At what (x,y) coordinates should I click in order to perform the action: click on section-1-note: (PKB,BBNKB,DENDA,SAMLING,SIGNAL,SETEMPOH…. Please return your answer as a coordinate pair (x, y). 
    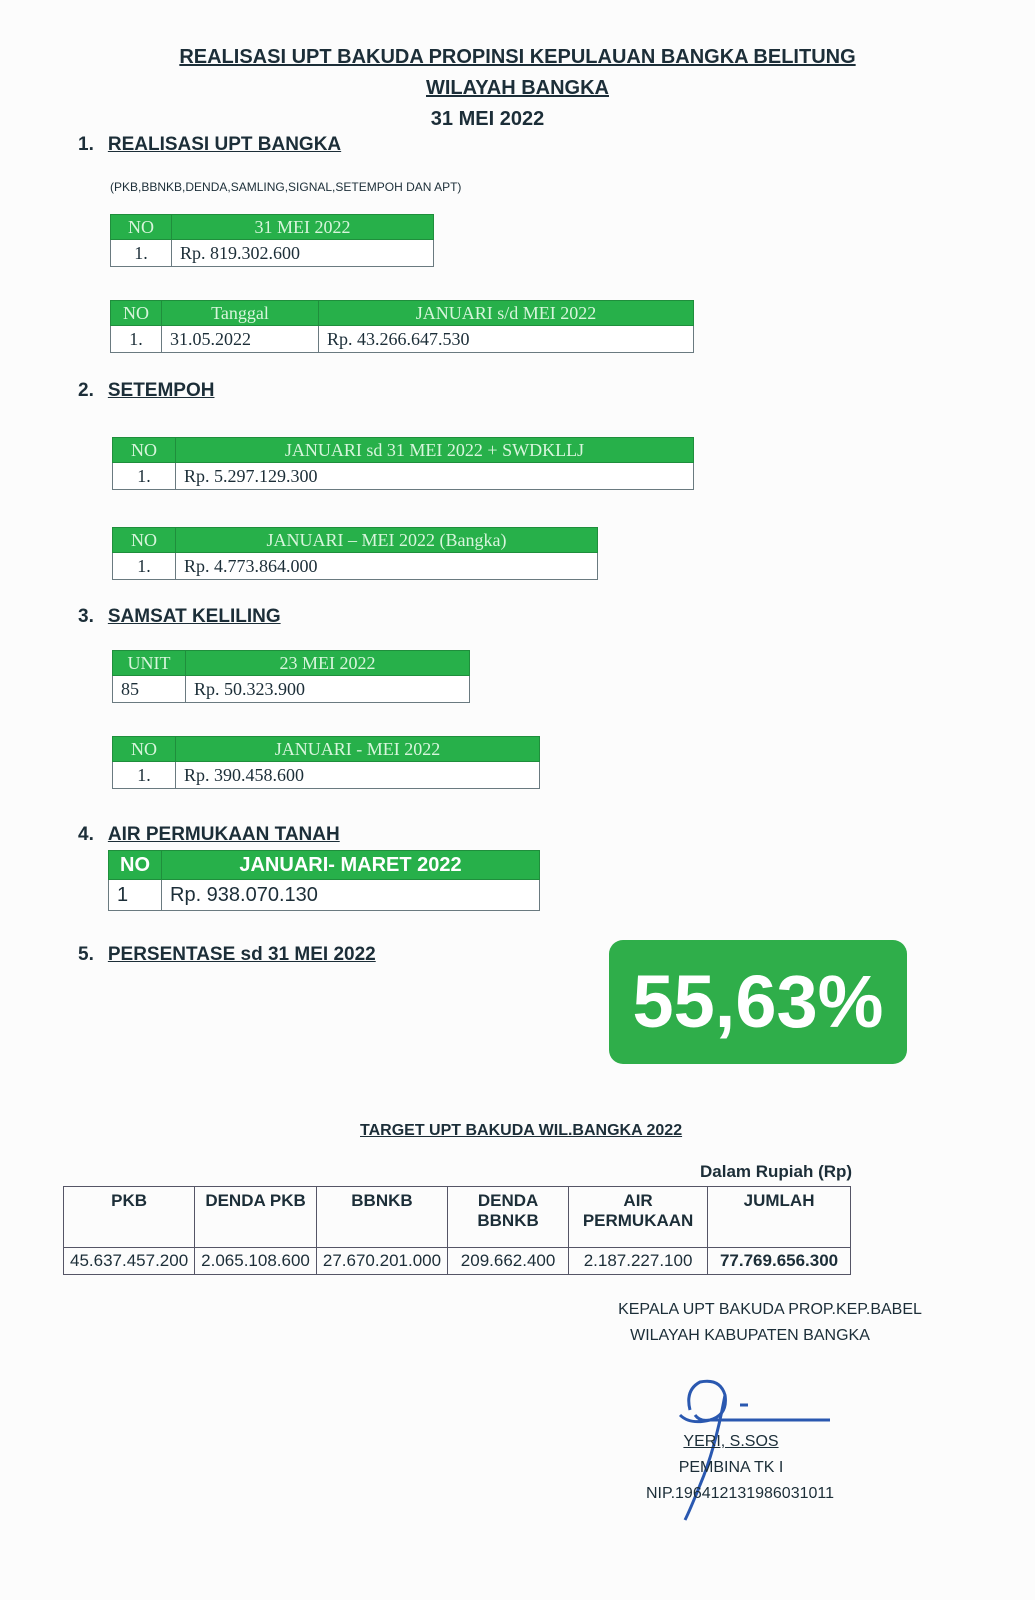
    Looking at the image, I should click on (286, 187).